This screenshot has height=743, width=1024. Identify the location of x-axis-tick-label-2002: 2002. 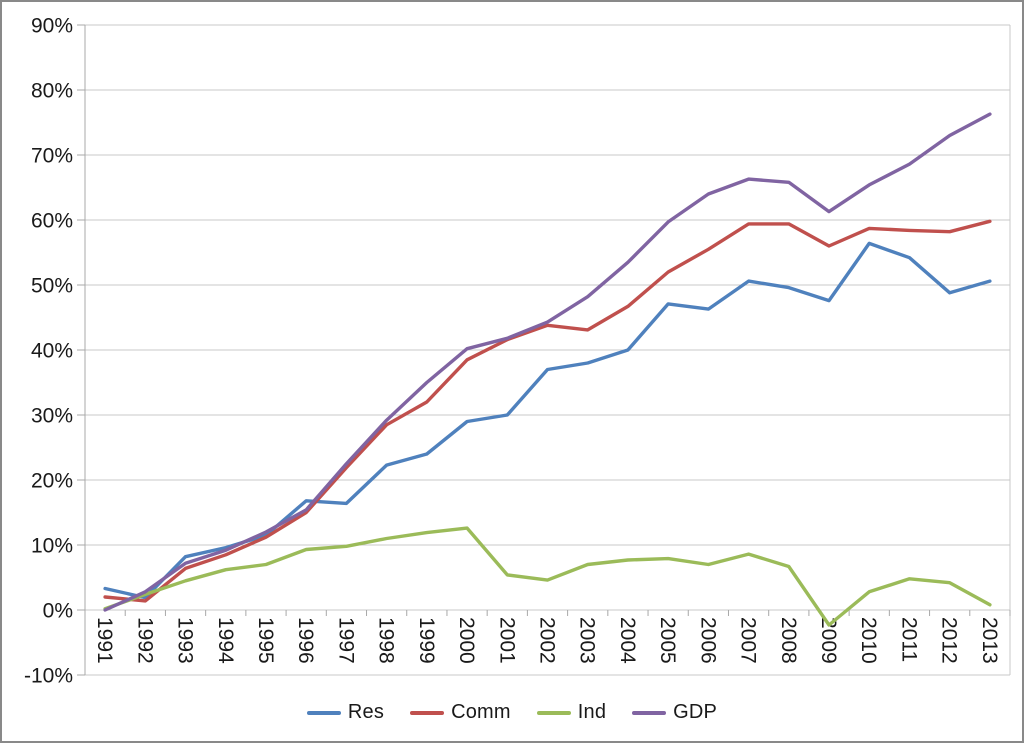
(547, 640).